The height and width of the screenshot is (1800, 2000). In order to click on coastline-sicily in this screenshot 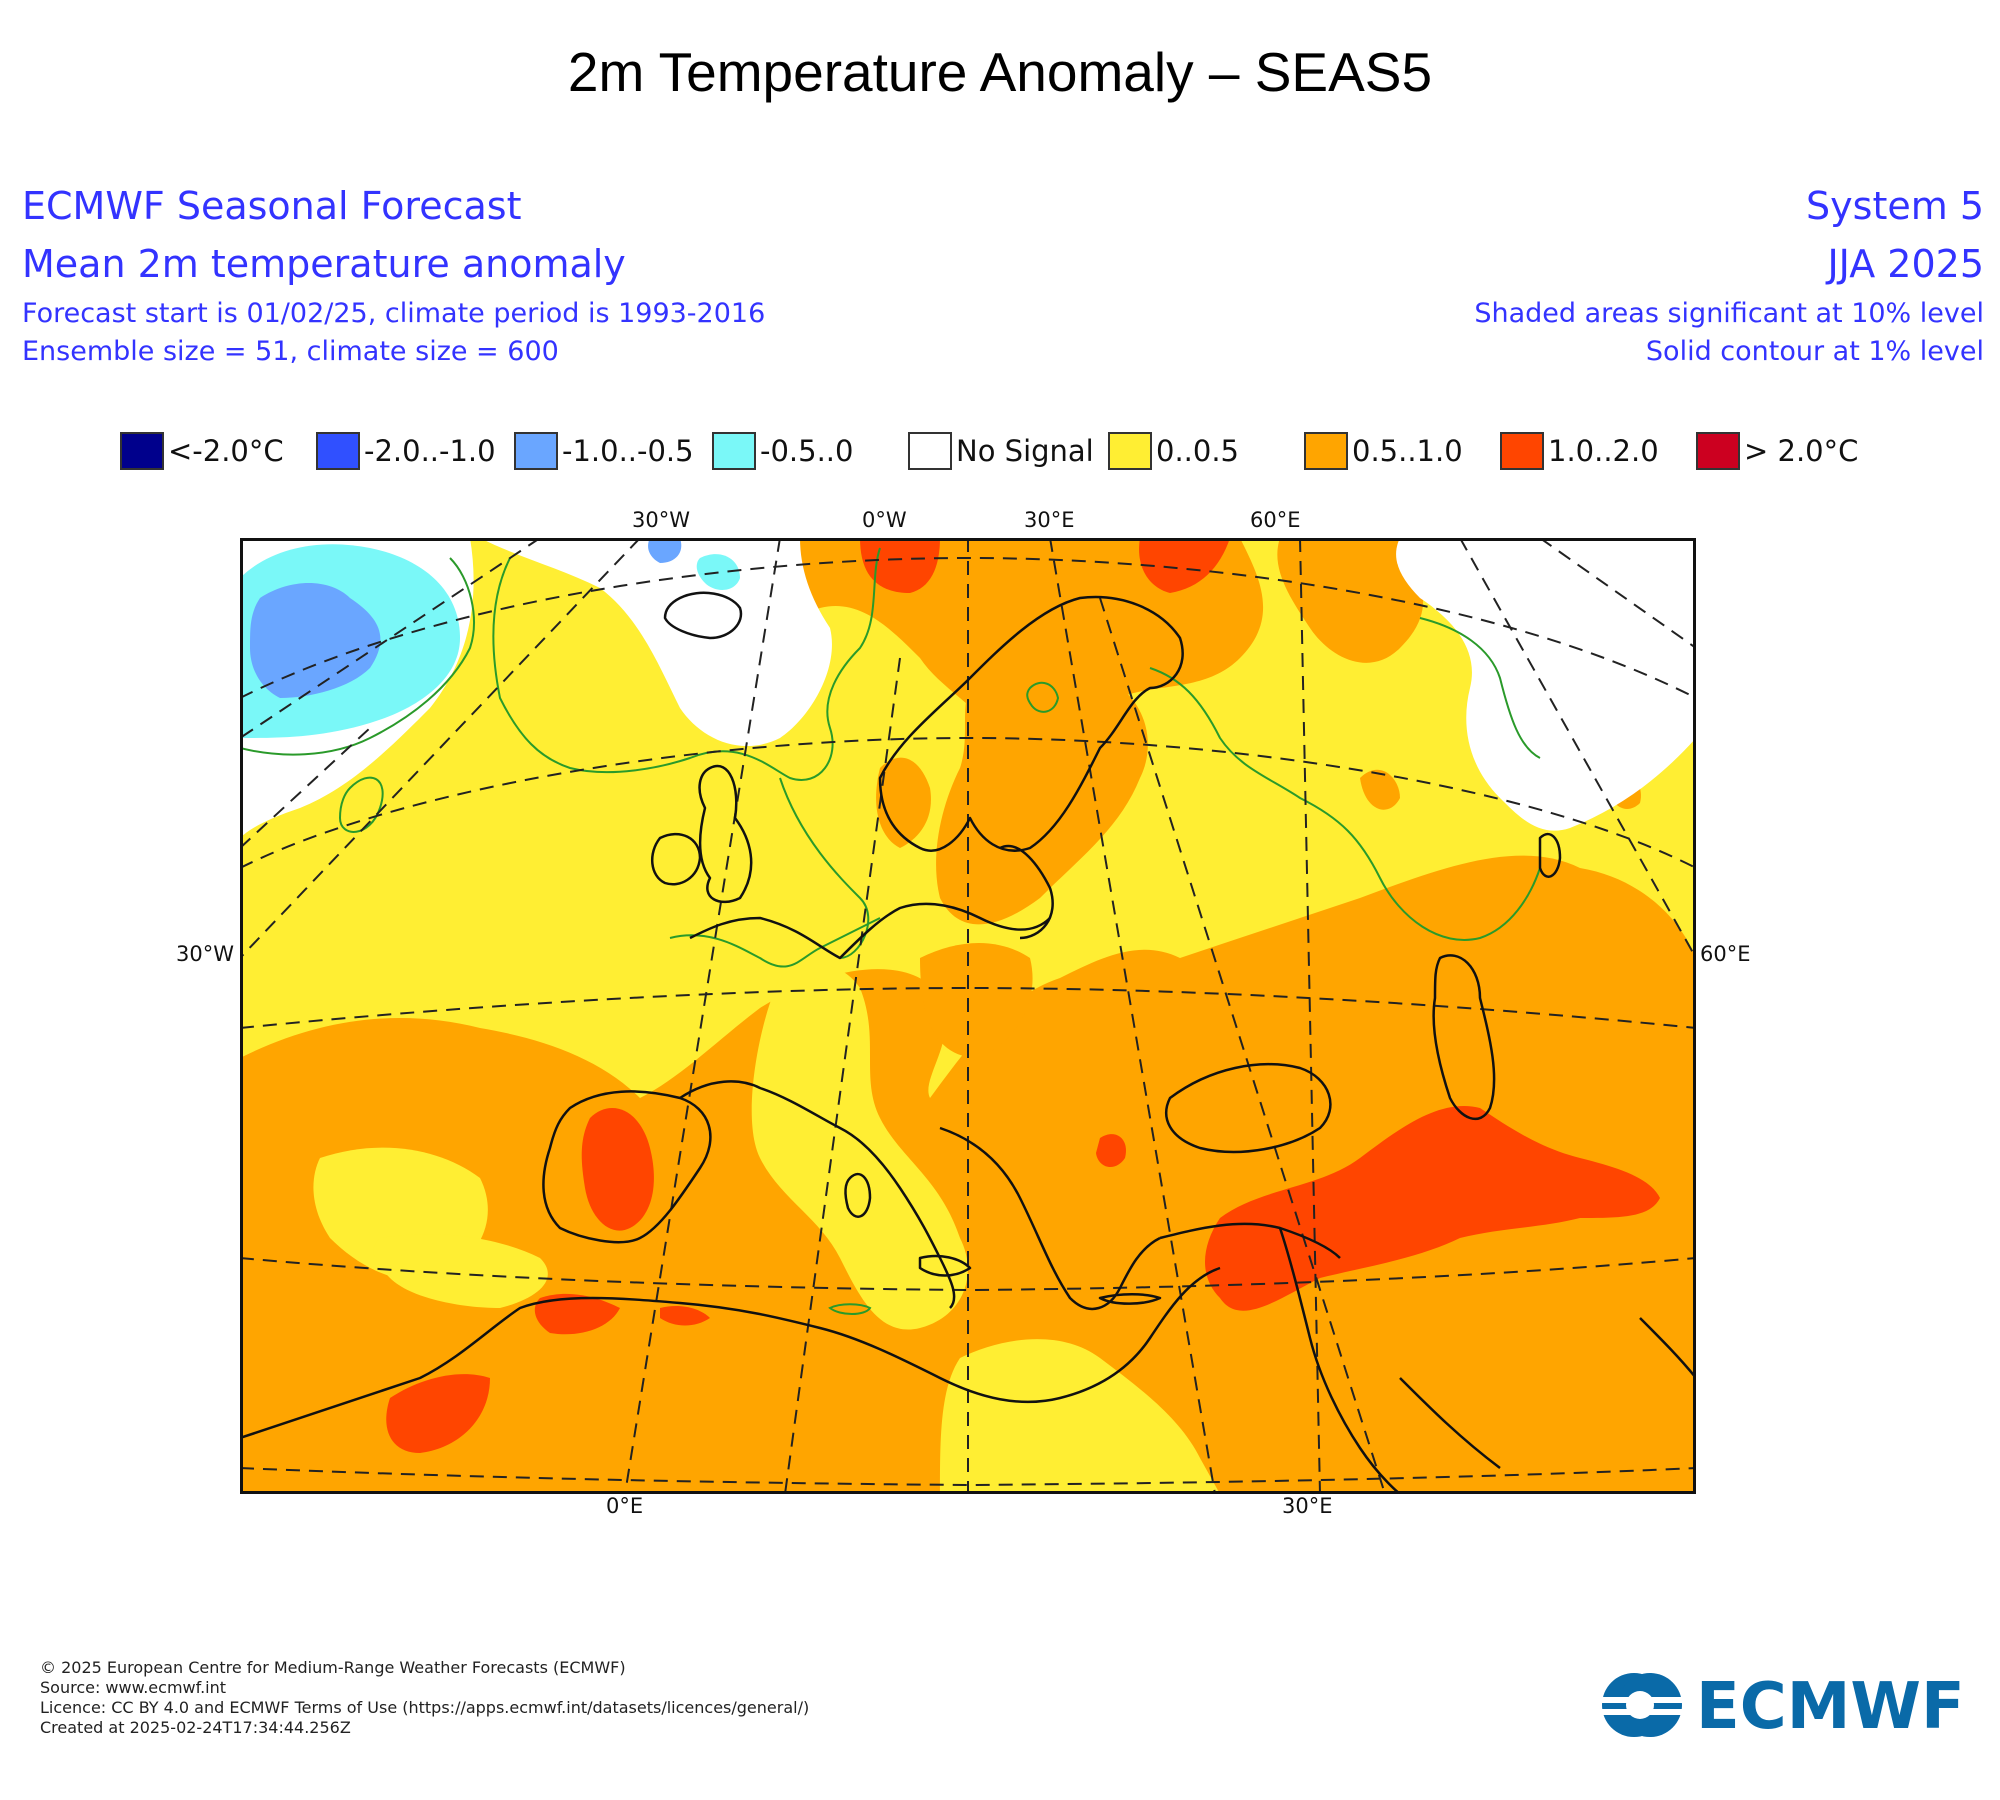, I will do `click(945, 1265)`.